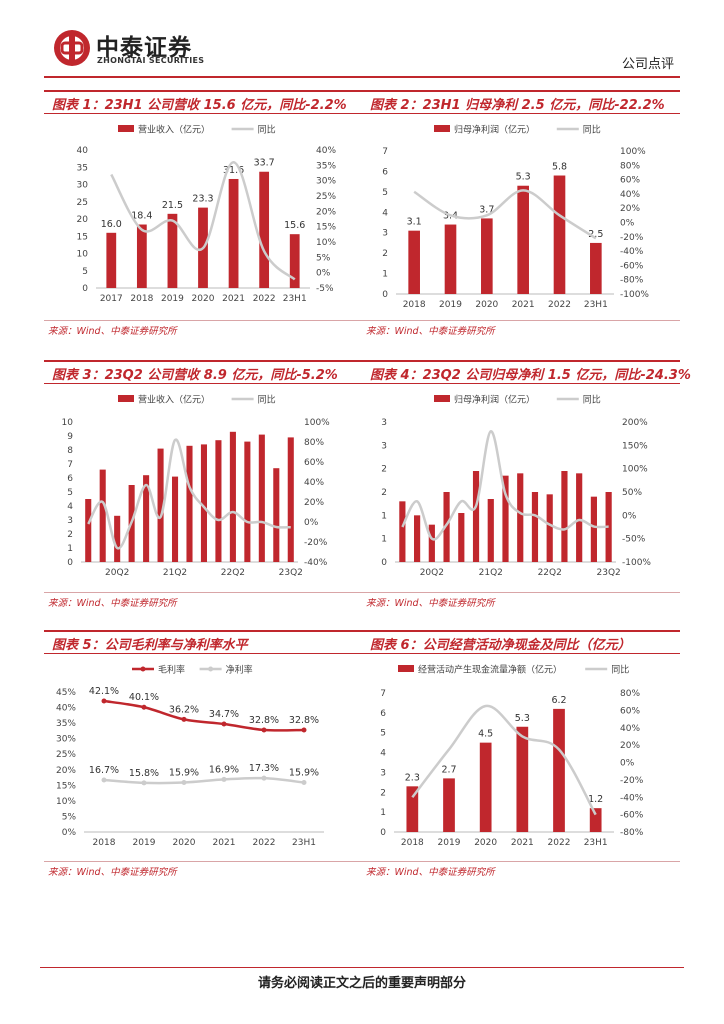 Image resolution: width=724 pixels, height=1024 pixels. Describe the element at coordinates (636, 563) in the screenshot. I see `y2-tick-label: -100%` at that location.